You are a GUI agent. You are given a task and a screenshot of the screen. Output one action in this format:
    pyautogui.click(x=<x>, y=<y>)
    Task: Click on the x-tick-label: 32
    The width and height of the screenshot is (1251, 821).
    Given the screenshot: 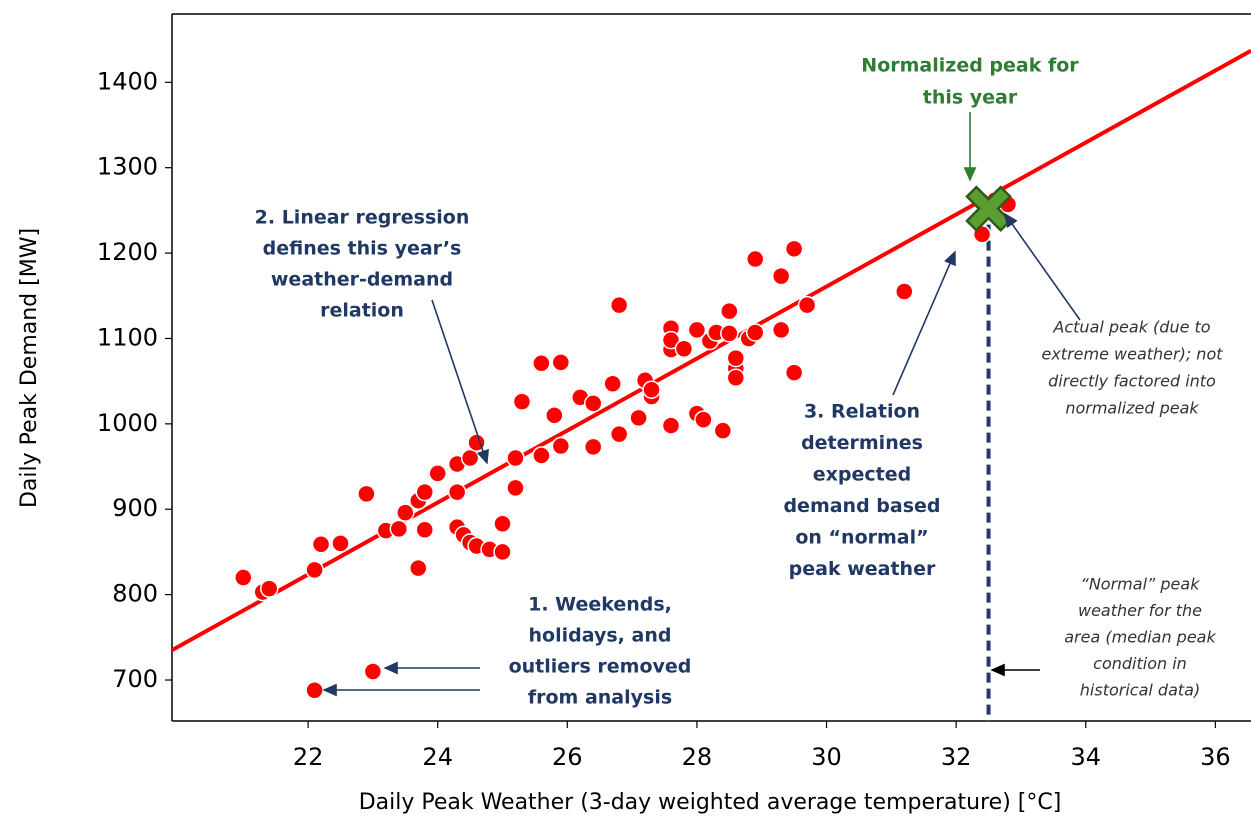 What is the action you would take?
    pyautogui.click(x=956, y=757)
    